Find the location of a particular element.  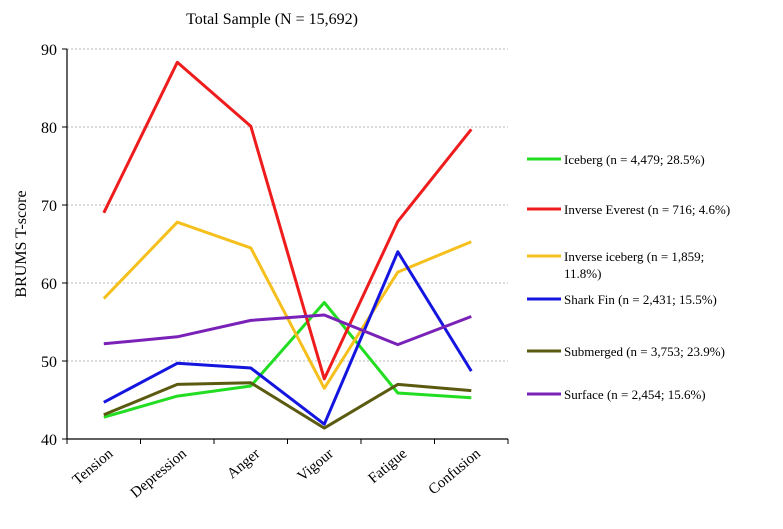

legend-label: Iceberg (n = 4,479; 28.5%) is located at coordinates (634, 159).